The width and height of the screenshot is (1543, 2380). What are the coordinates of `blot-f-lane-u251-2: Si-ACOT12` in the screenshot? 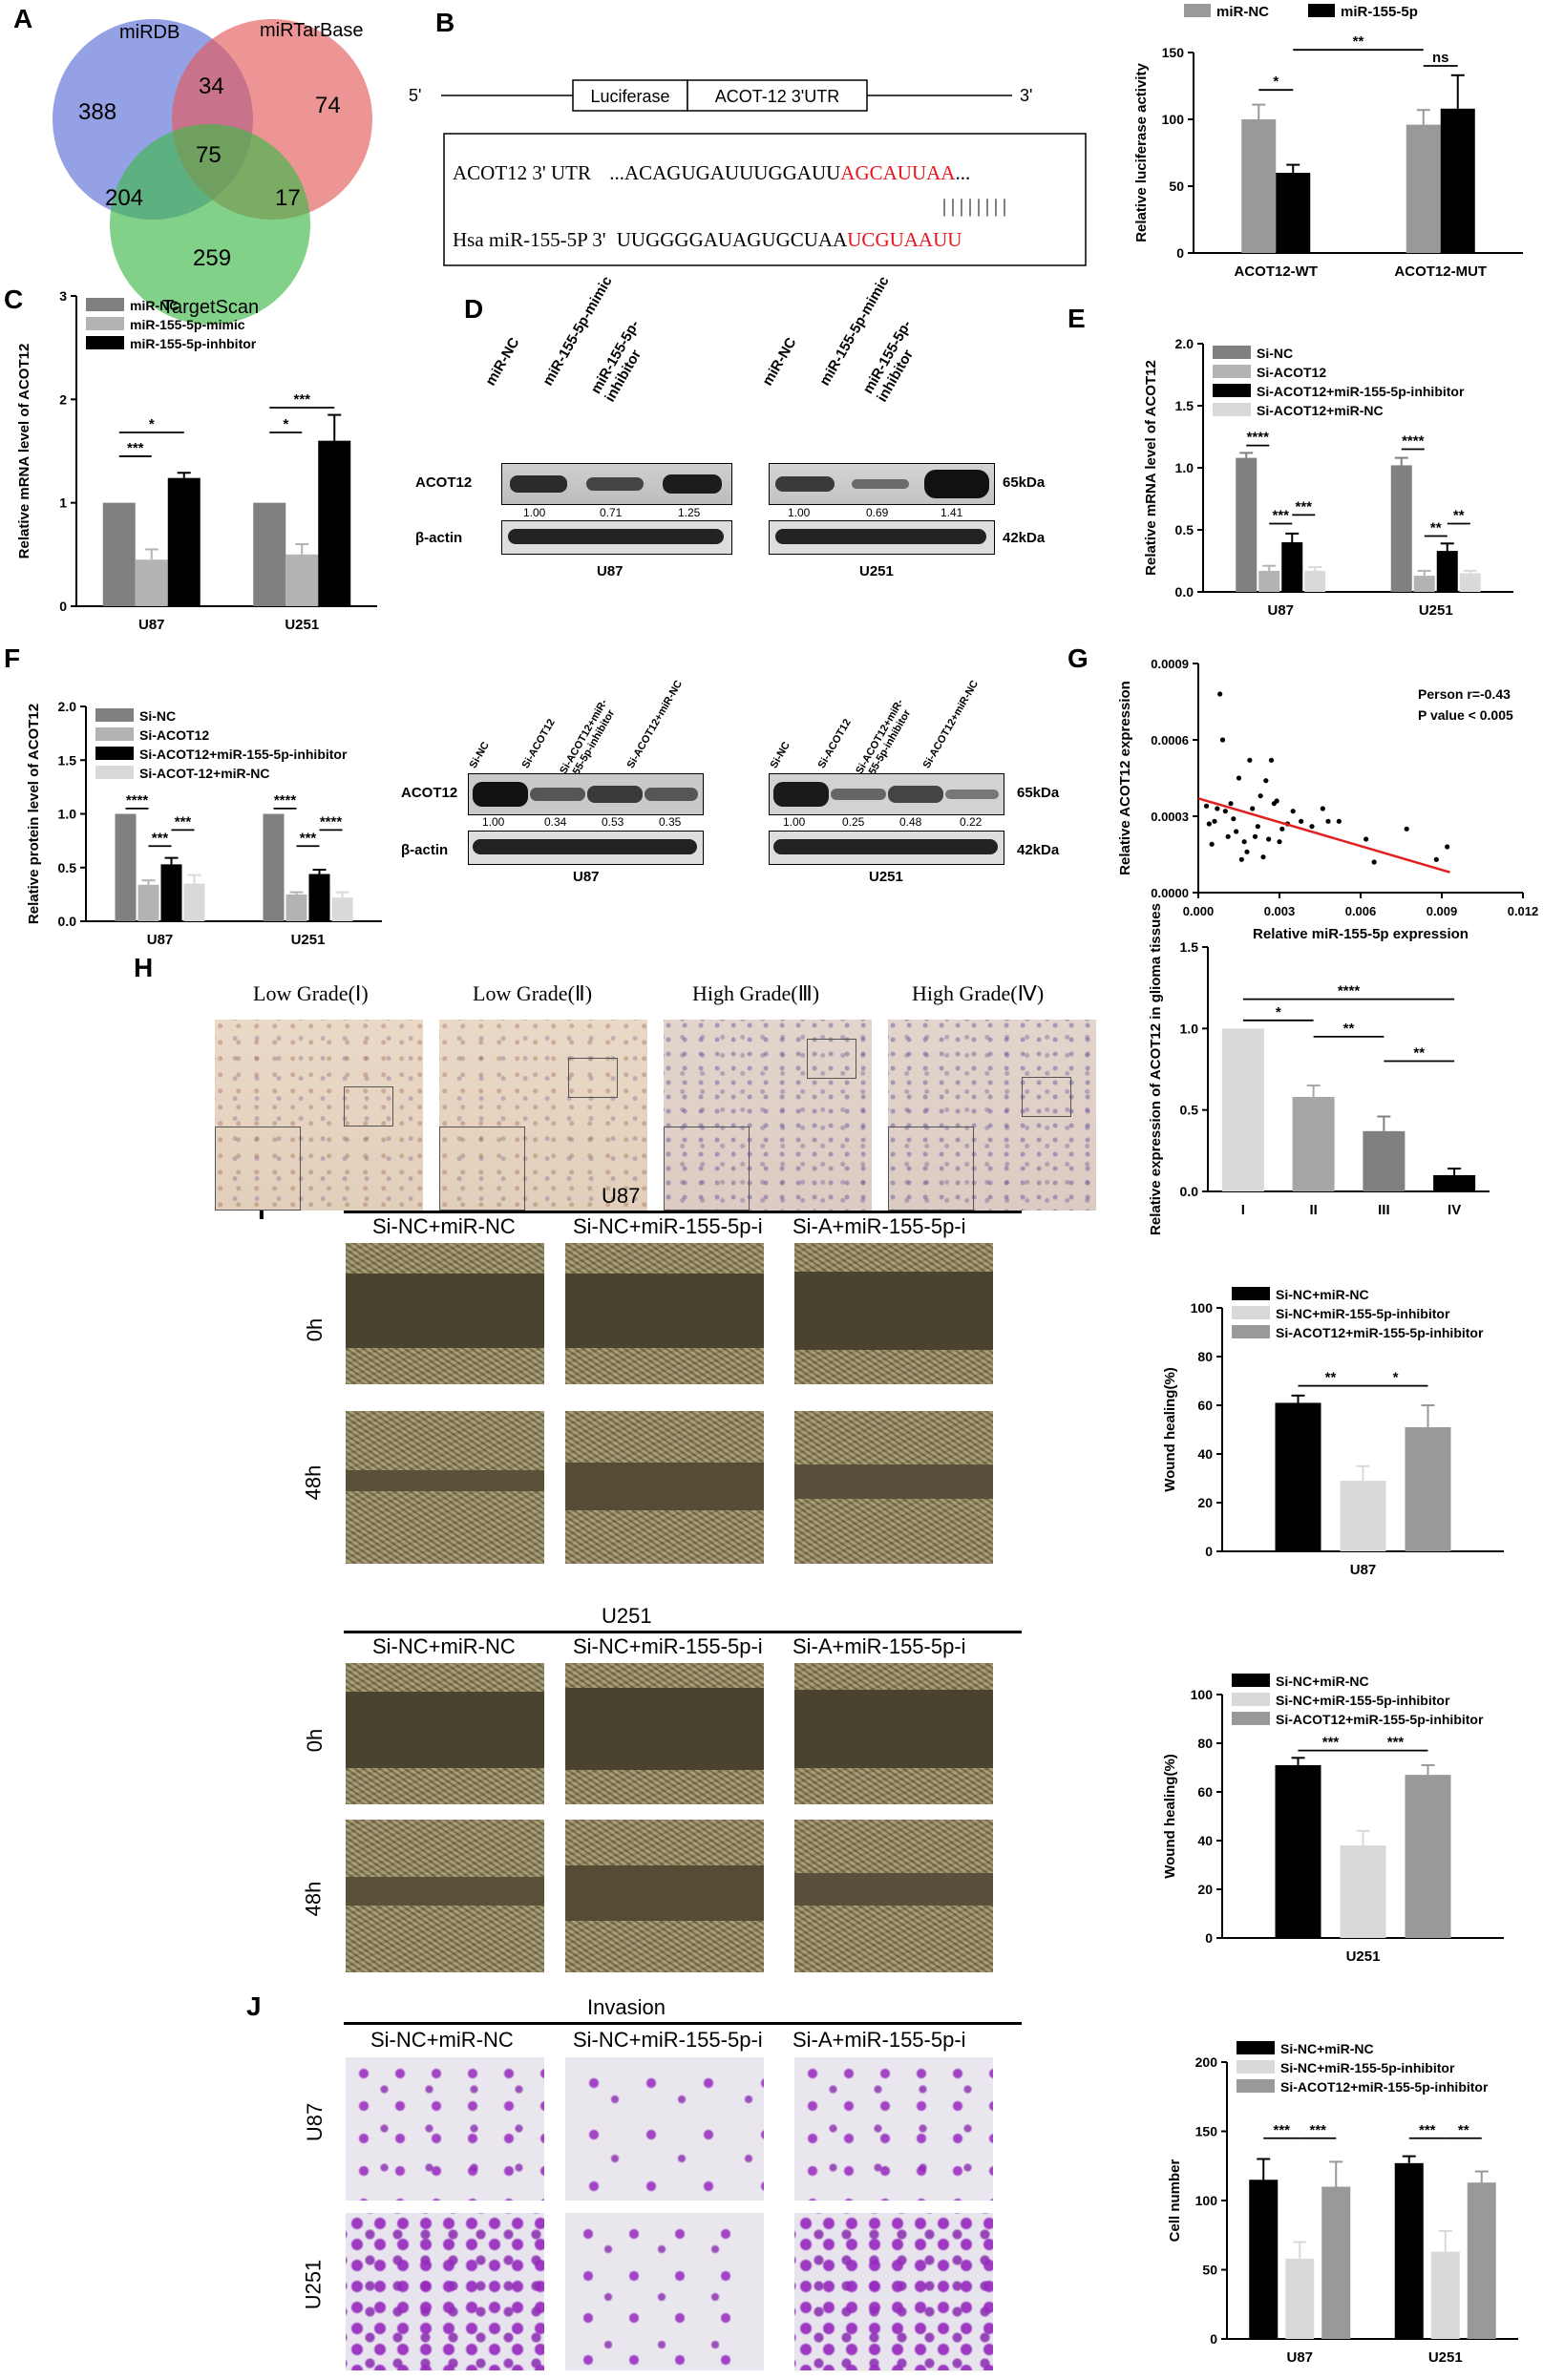 It's located at (834, 743).